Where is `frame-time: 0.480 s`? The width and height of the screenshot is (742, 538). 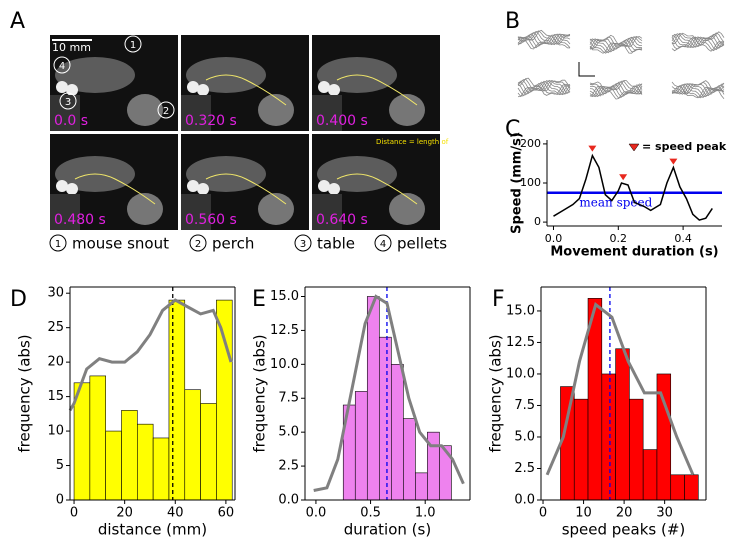
frame-time: 0.480 s is located at coordinates (80, 220).